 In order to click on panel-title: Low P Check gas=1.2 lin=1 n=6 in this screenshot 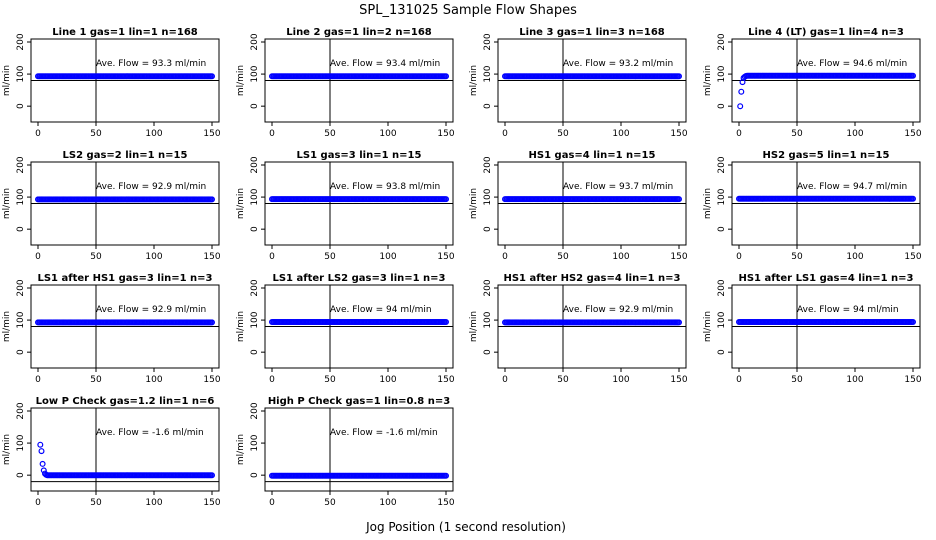, I will do `click(125, 401)`.